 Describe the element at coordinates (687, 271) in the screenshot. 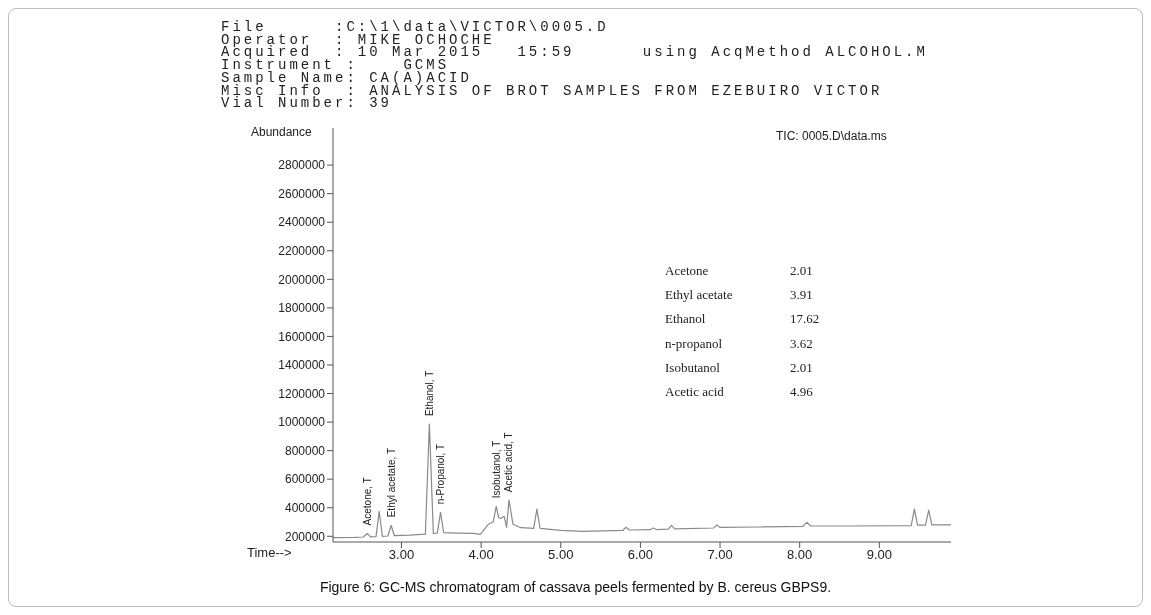

I see `annotation: Acetone` at that location.